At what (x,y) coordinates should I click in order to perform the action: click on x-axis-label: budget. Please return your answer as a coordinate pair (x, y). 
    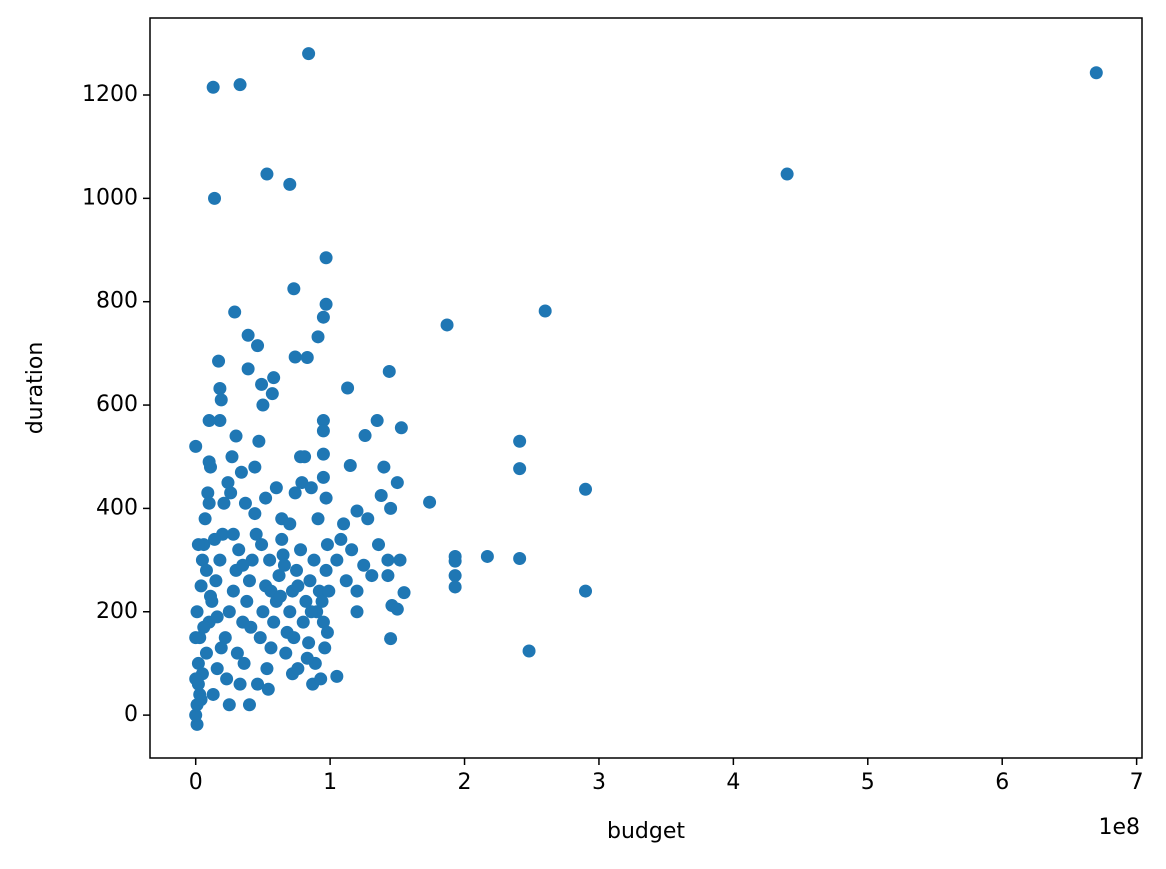
    Looking at the image, I should click on (646, 831).